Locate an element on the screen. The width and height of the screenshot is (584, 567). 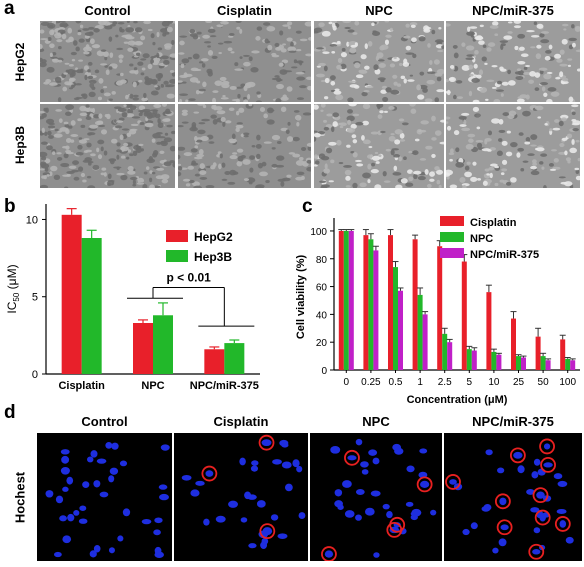
bar-NPC/miR-375-3 is located at coordinates (425, 342).